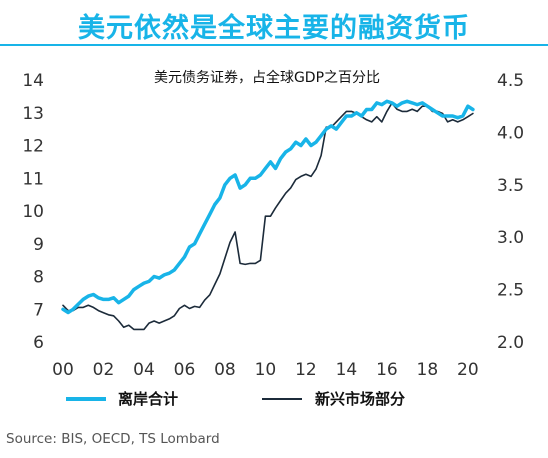 Image resolution: width=548 pixels, height=458 pixels. Describe the element at coordinates (38, 343) in the screenshot. I see `left-tick-label: 6` at that location.